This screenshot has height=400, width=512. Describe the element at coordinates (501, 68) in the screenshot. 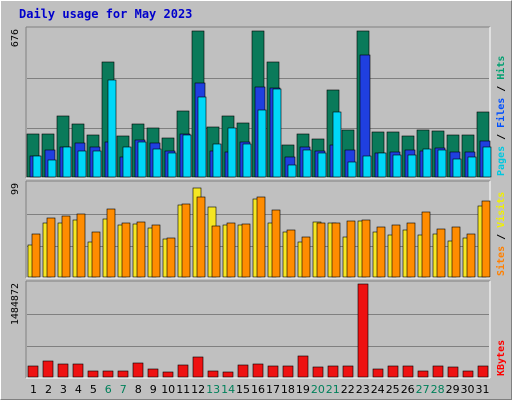

I see `legend-item-hits: Hits` at that location.